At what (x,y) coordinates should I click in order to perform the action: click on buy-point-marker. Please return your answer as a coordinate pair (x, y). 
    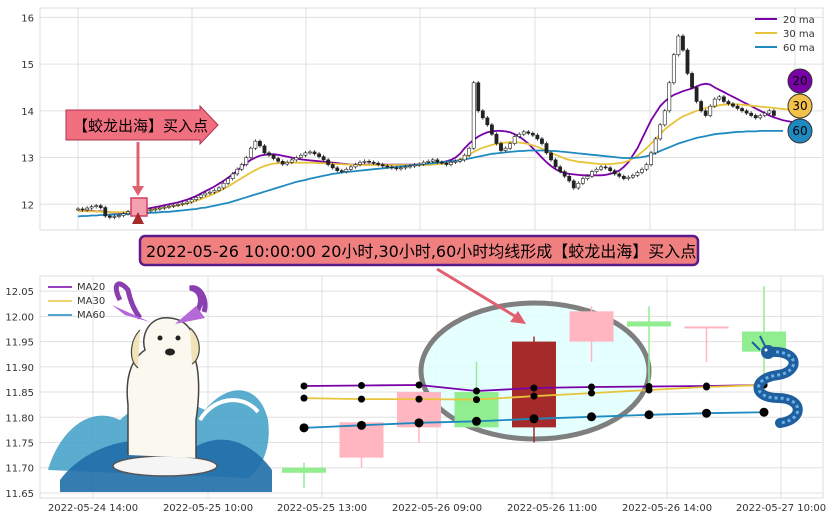
    Looking at the image, I should click on (139, 207).